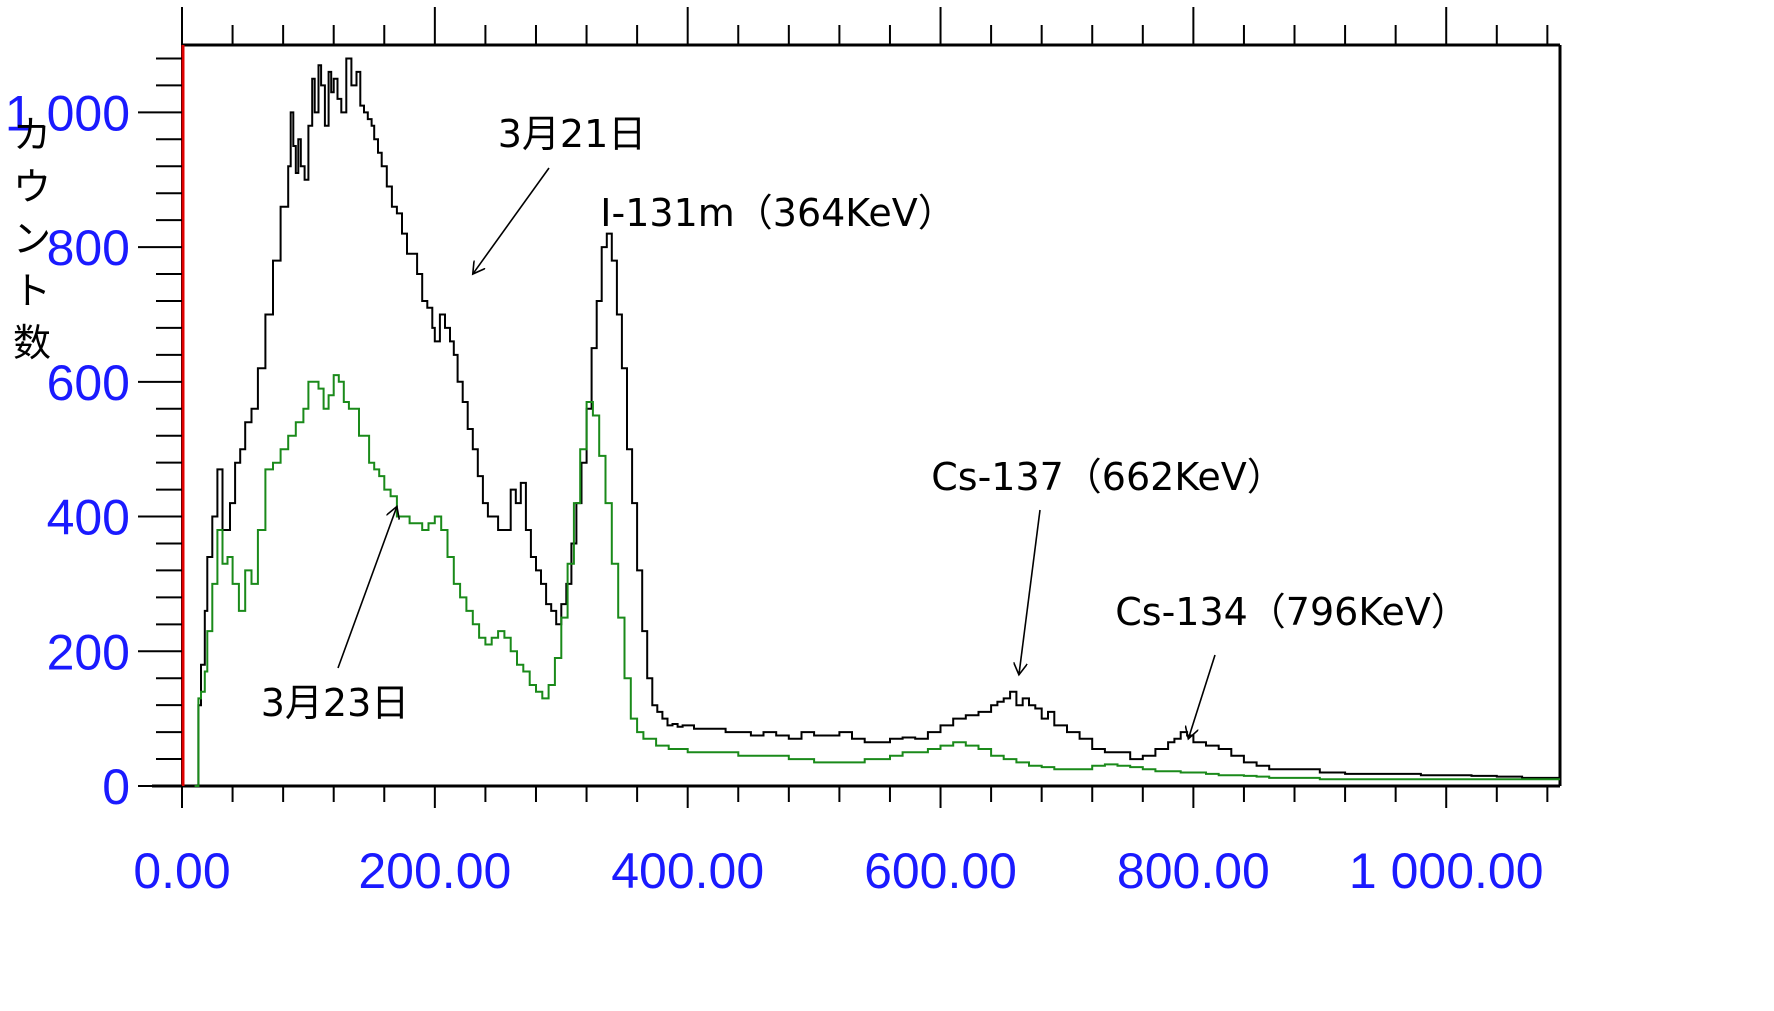 This screenshot has width=1774, height=1011. I want to click on y-axis-label-char: 数, so click(32, 343).